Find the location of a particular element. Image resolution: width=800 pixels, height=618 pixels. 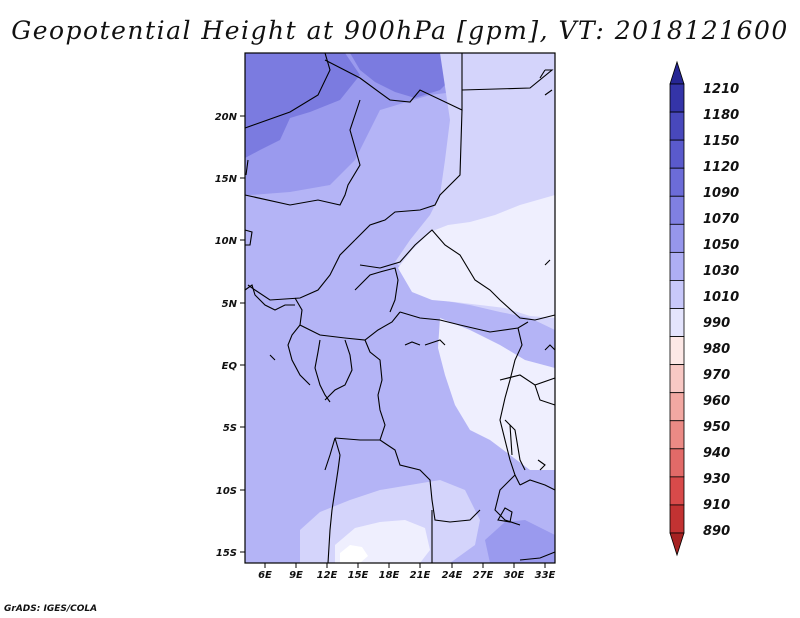

field-below-1010-patch is located at coordinates (354, 554).